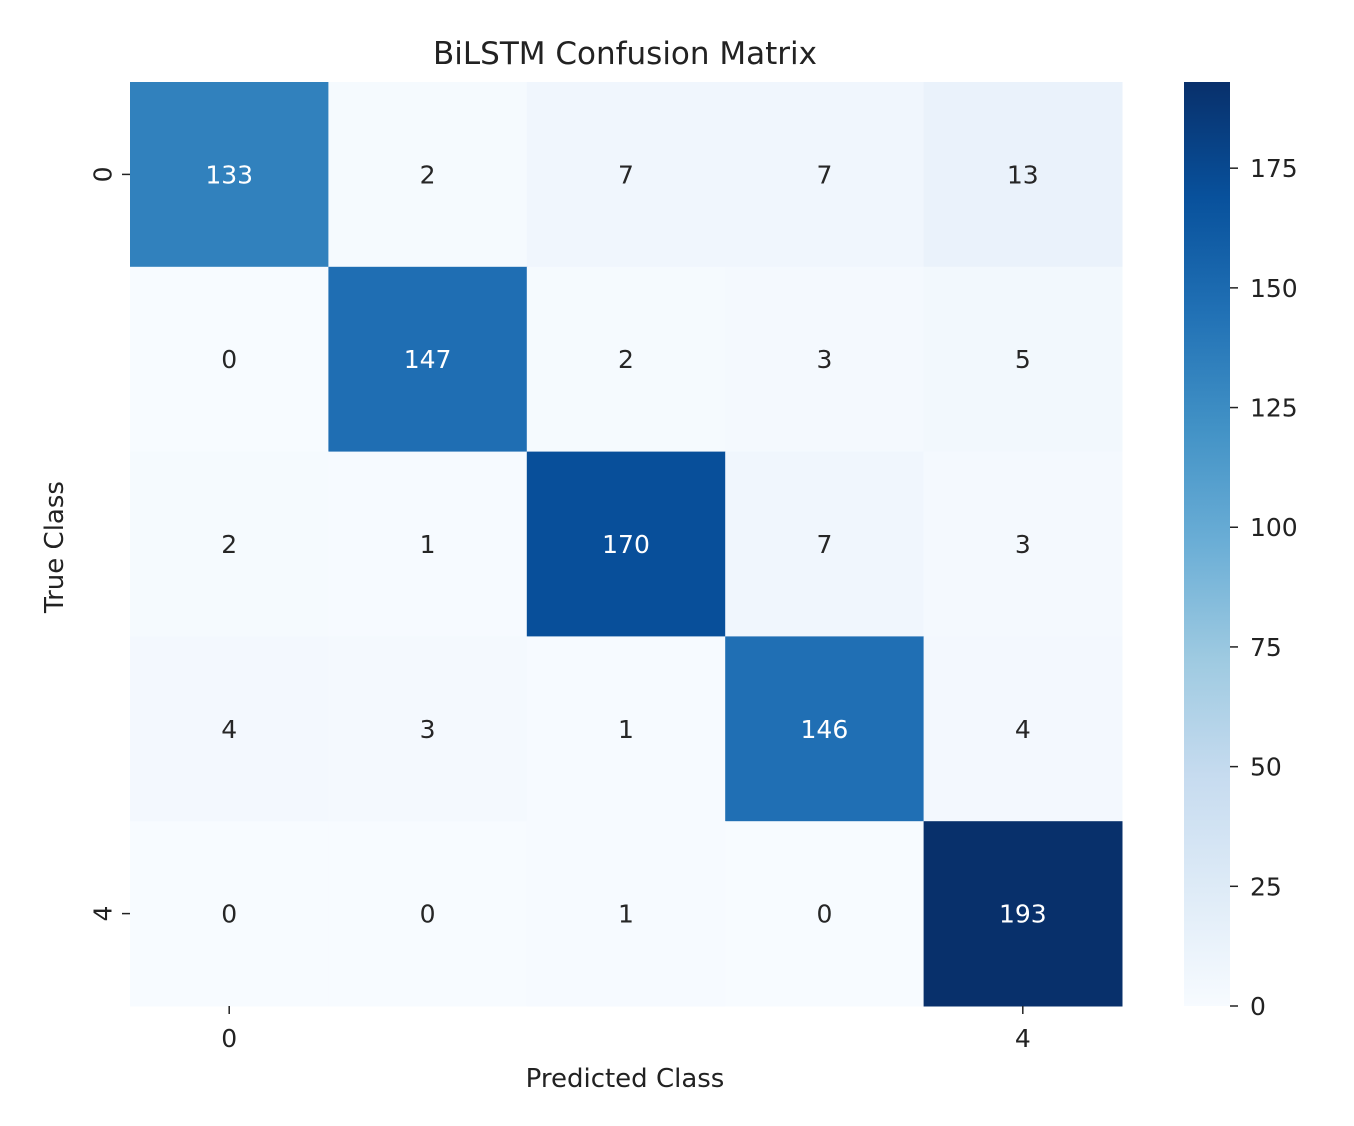 The width and height of the screenshot is (1354, 1126). I want to click on colorbar-tick-label: 150, so click(1274, 288).